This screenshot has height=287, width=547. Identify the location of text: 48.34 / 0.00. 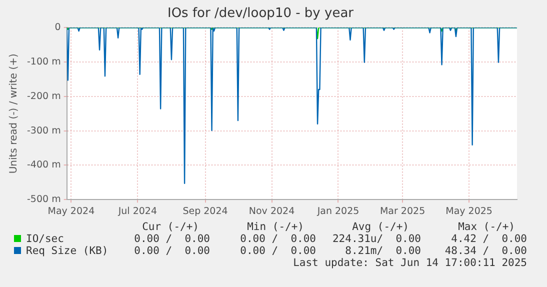
(485, 251).